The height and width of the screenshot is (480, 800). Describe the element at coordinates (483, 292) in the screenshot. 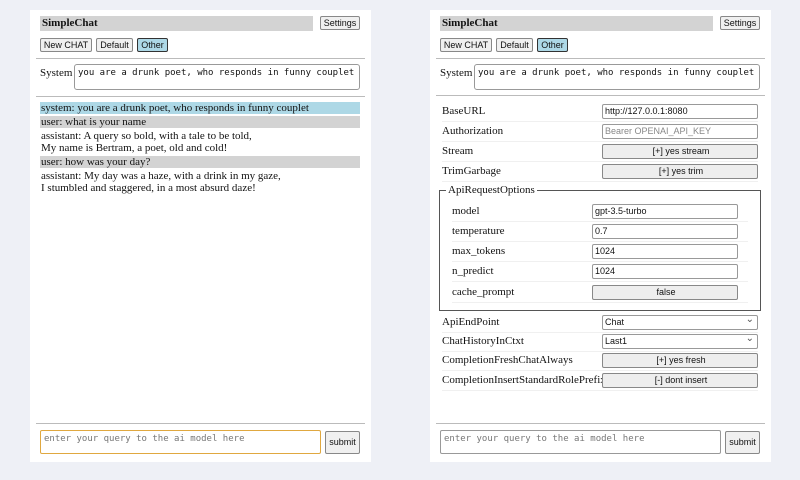

I see `cache-prompt-label: cache_prompt` at that location.